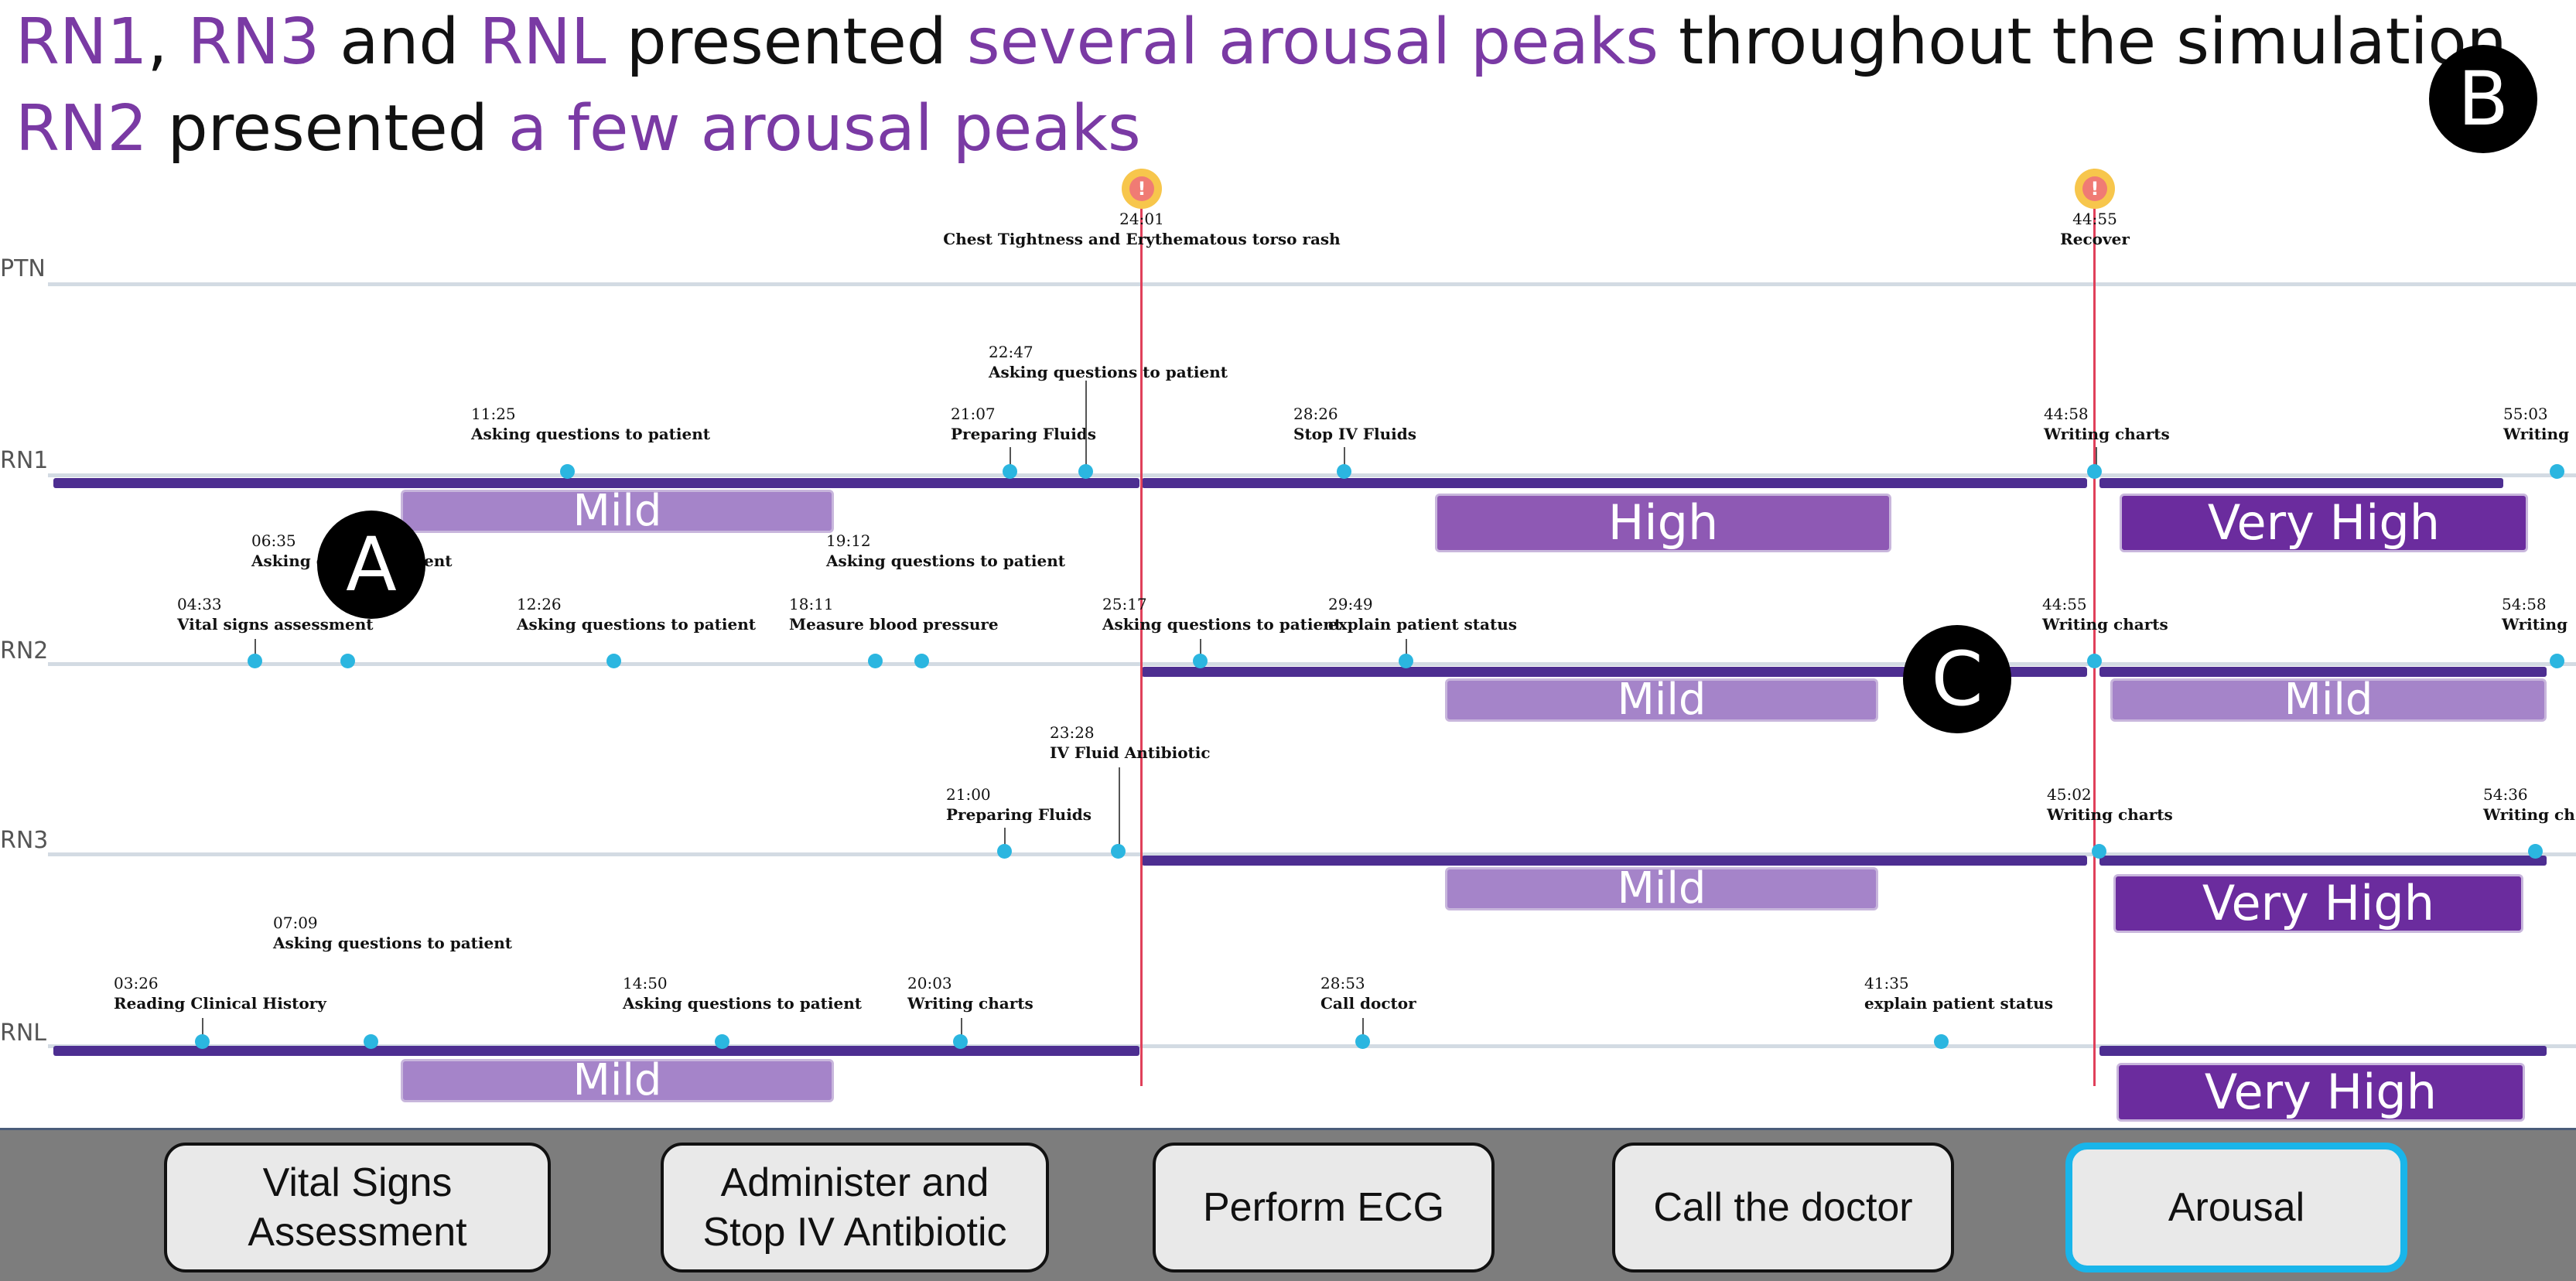  What do you see at coordinates (786, 42) in the screenshot?
I see `presented-text: presented` at bounding box center [786, 42].